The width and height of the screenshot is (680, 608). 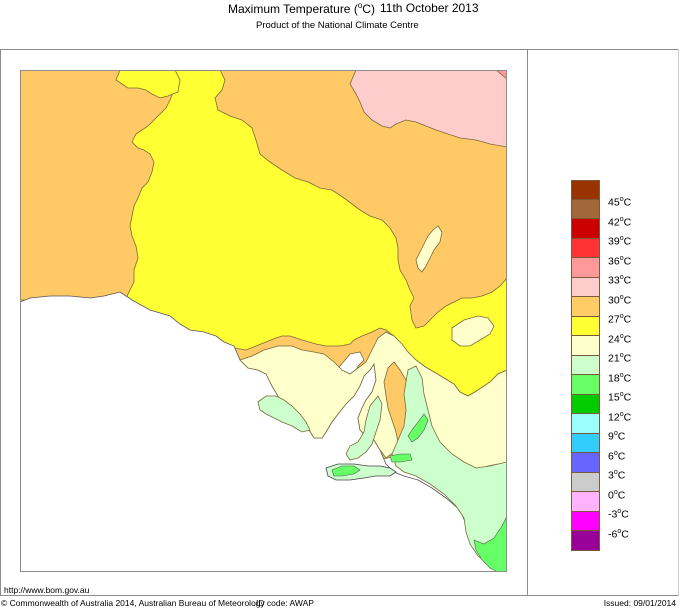 What do you see at coordinates (617, 475) in the screenshot?
I see `legend-label-3: 3oC` at bounding box center [617, 475].